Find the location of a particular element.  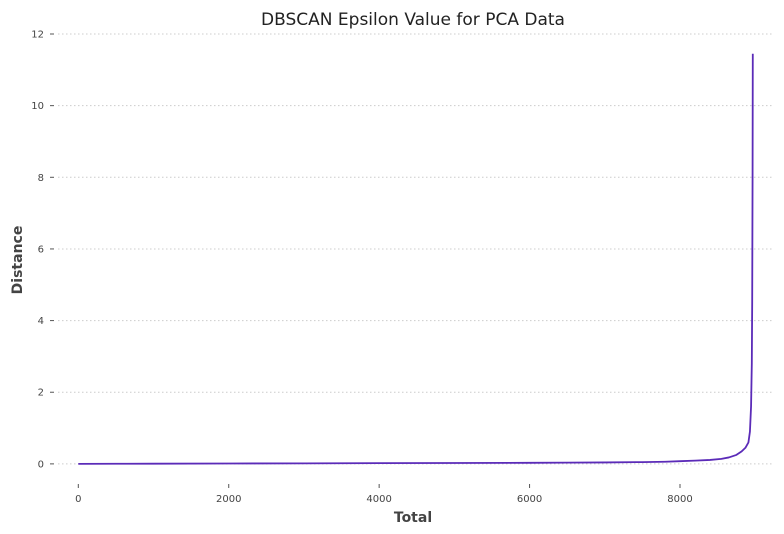

y-tick-label: 12 is located at coordinates (37, 35).